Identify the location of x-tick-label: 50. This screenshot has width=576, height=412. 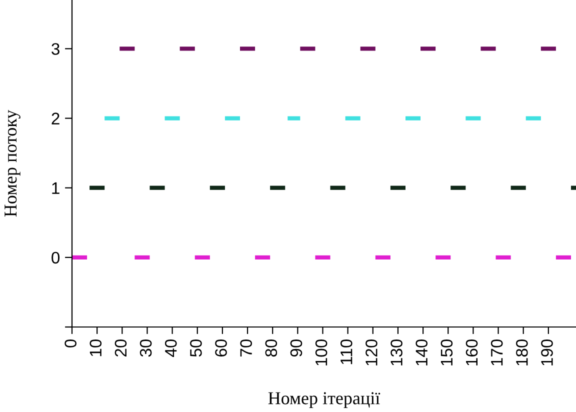
(196, 348).